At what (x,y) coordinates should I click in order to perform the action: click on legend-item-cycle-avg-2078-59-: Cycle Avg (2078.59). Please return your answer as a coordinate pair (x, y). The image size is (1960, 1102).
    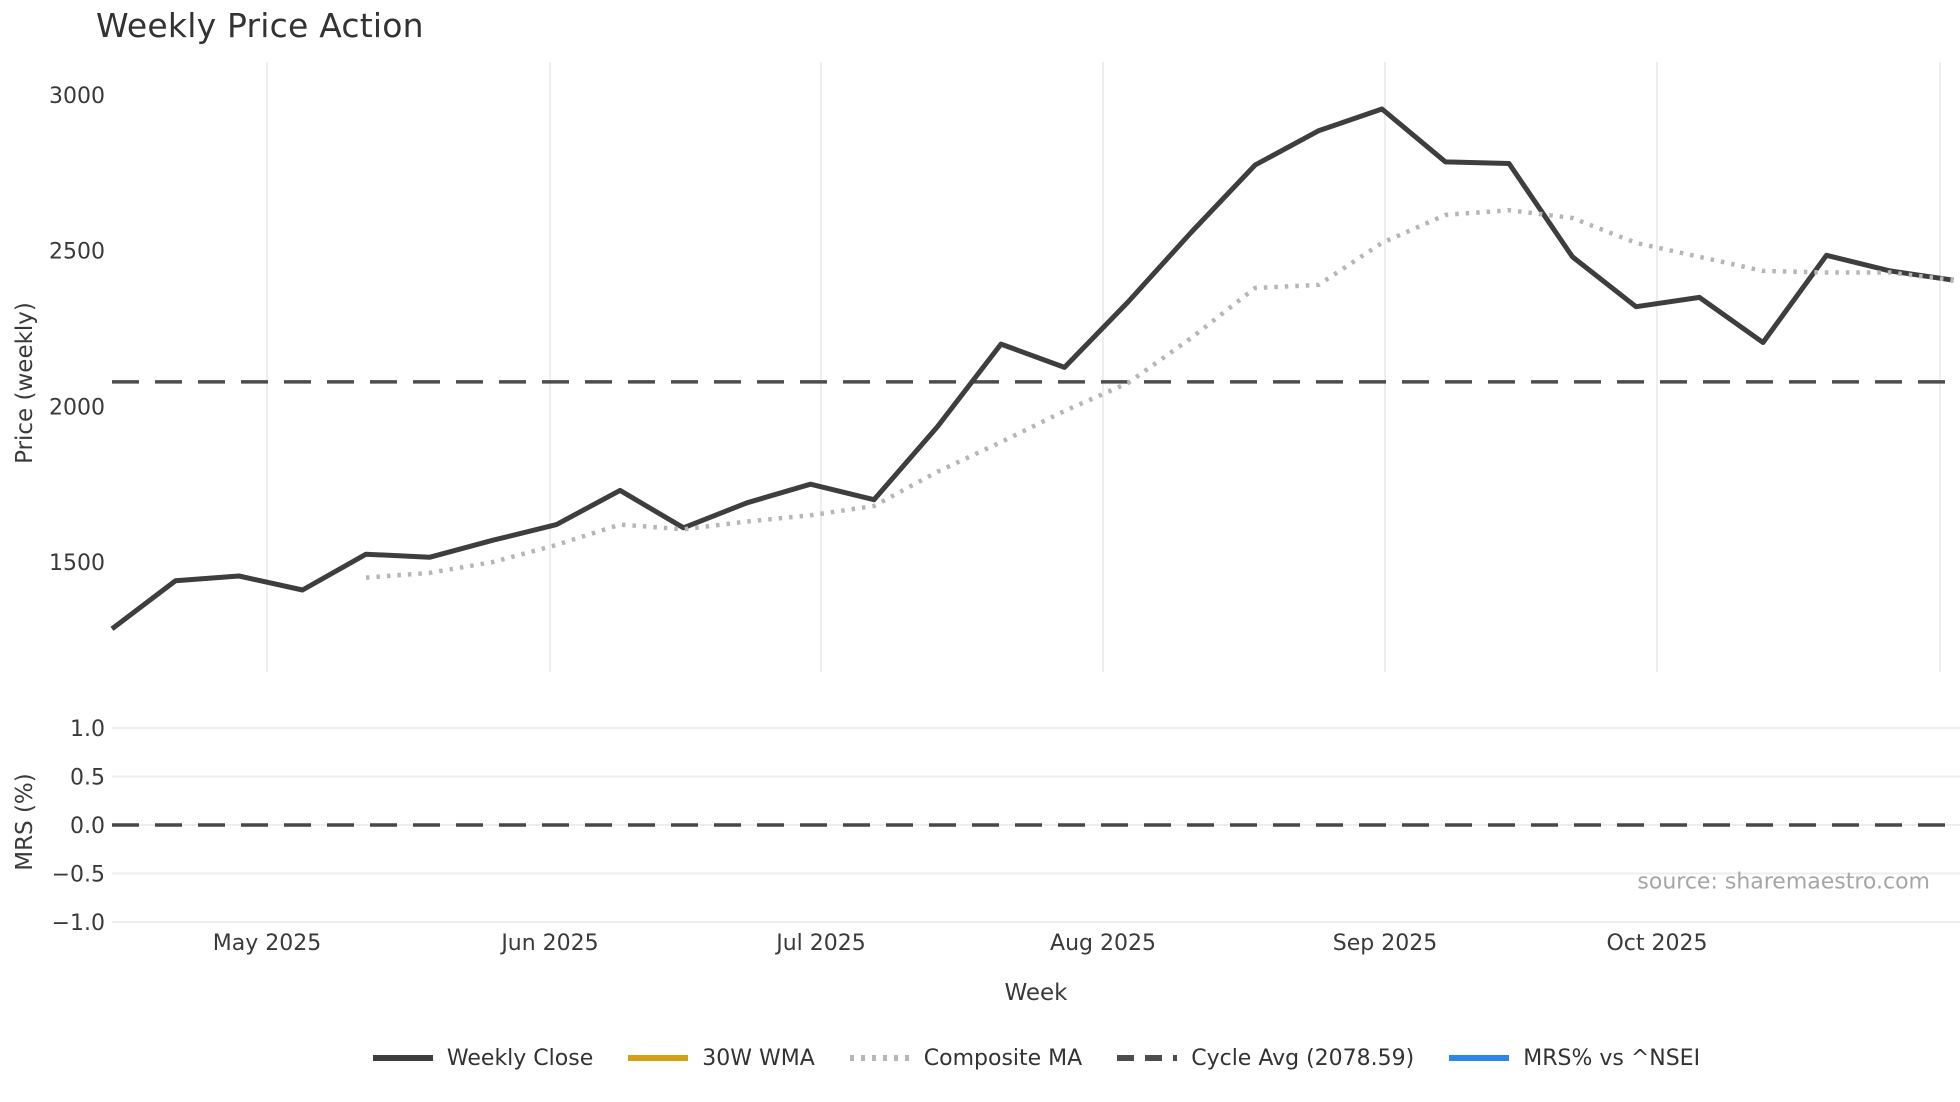
    Looking at the image, I should click on (1265, 1058).